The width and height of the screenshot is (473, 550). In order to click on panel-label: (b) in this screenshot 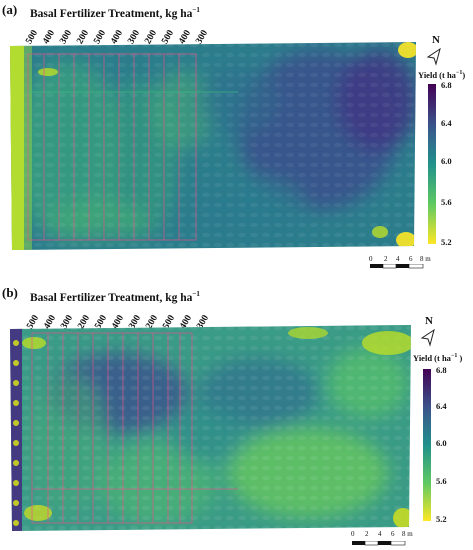, I will do `click(10, 292)`.